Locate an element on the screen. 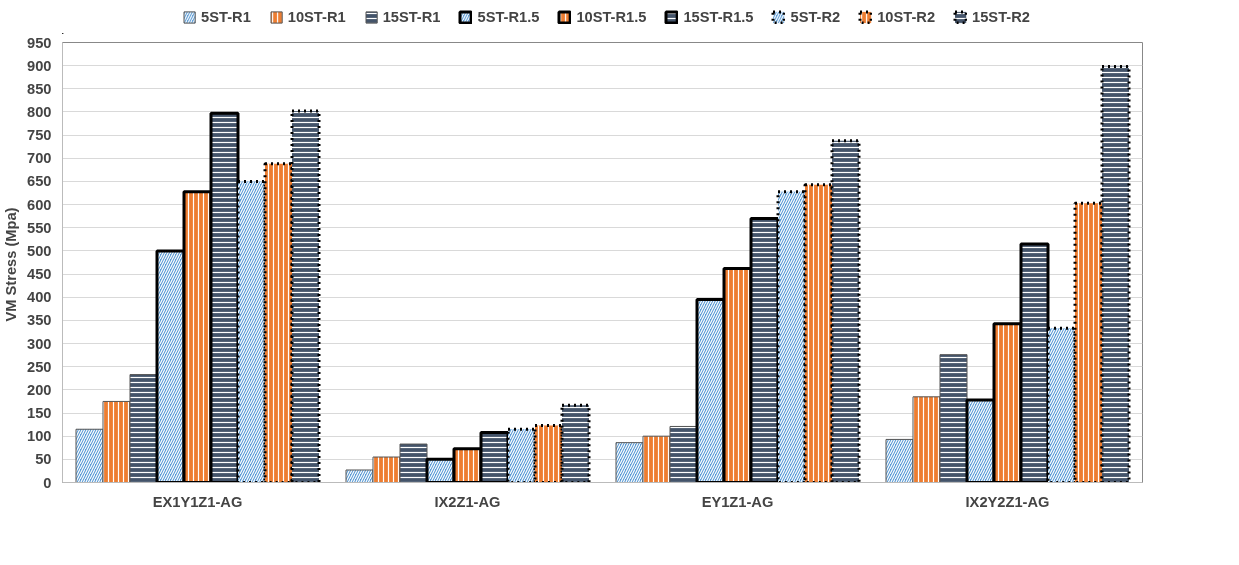 This screenshot has height=565, width=1239. y-tick-label: 500 is located at coordinates (39, 250).